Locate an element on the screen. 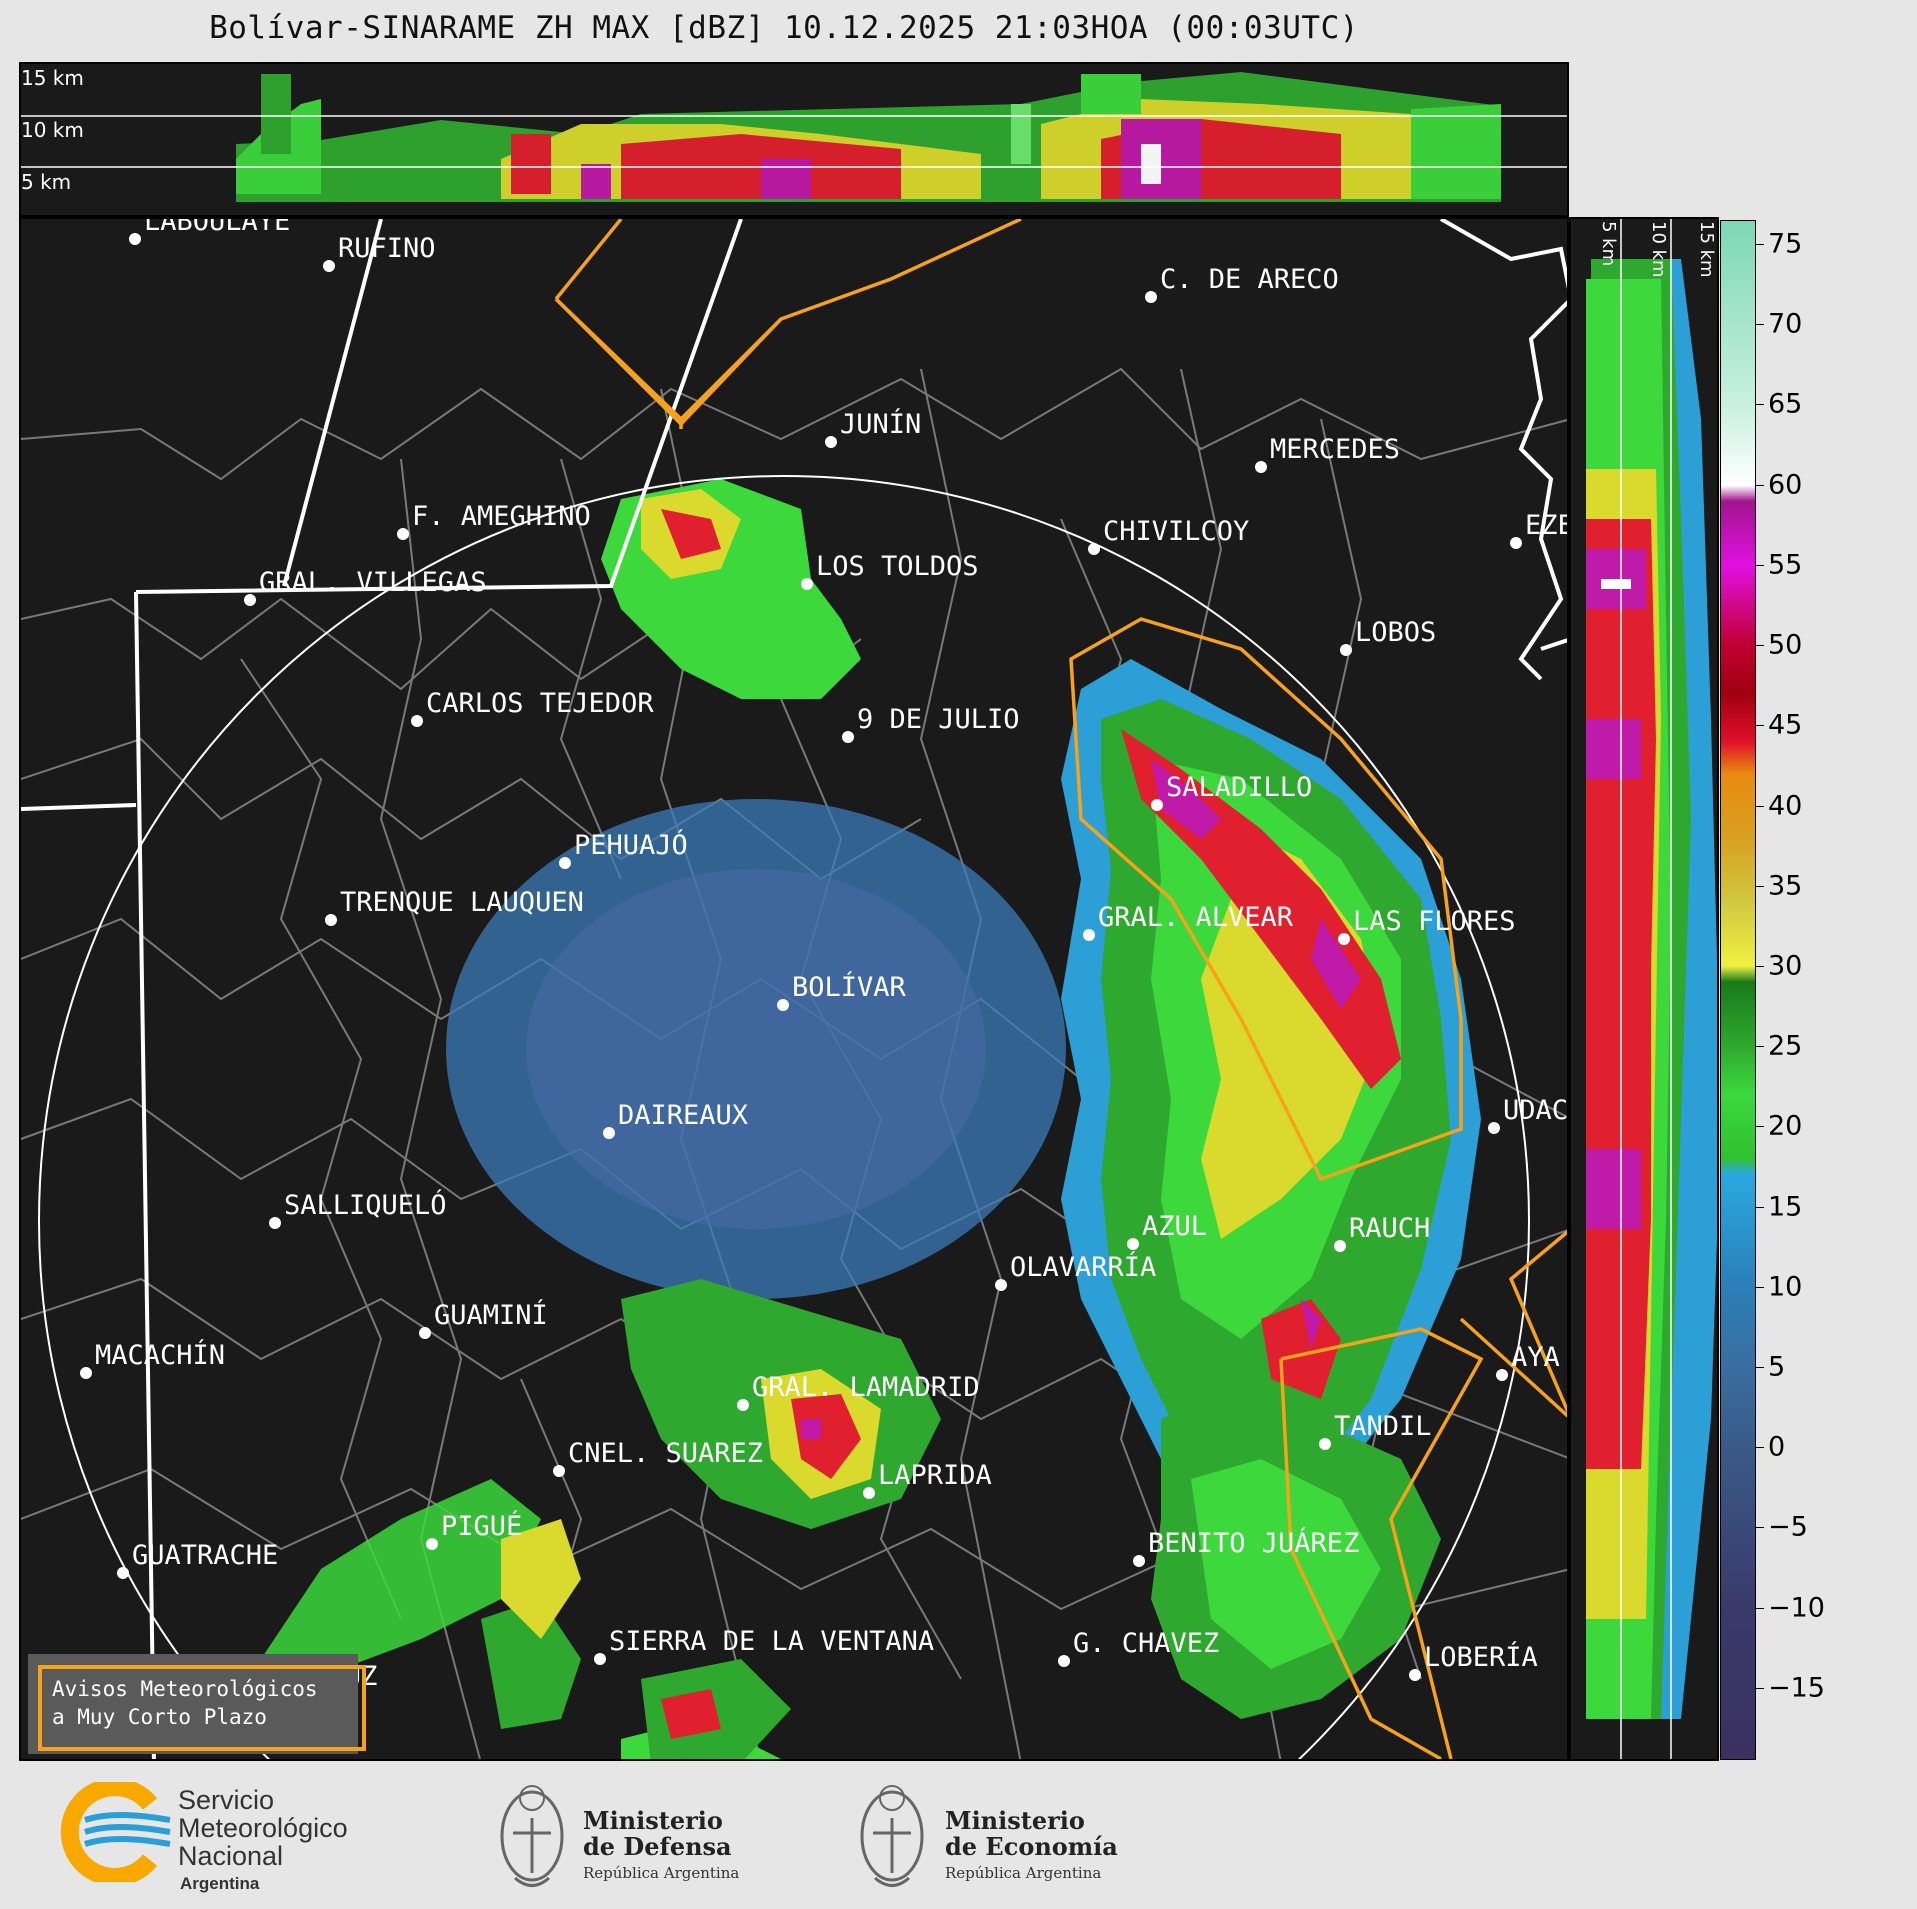 This screenshot has height=1909, width=1917. colorbar-tick-label: 10 is located at coordinates (1785, 1287).